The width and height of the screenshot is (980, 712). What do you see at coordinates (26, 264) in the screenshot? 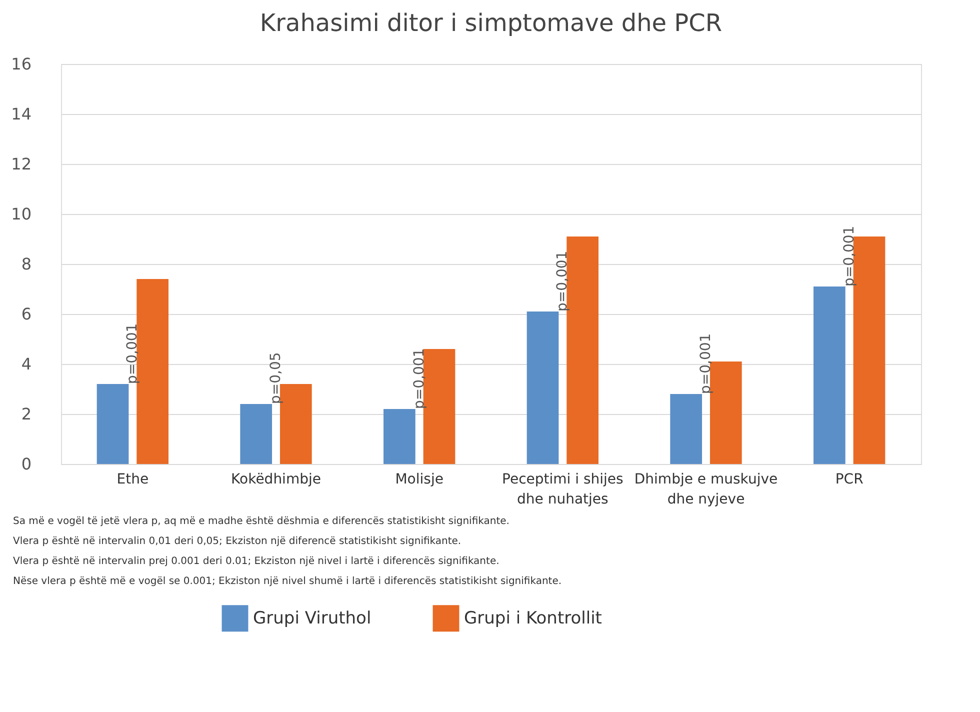
I see `y-tick-label: 8` at bounding box center [26, 264].